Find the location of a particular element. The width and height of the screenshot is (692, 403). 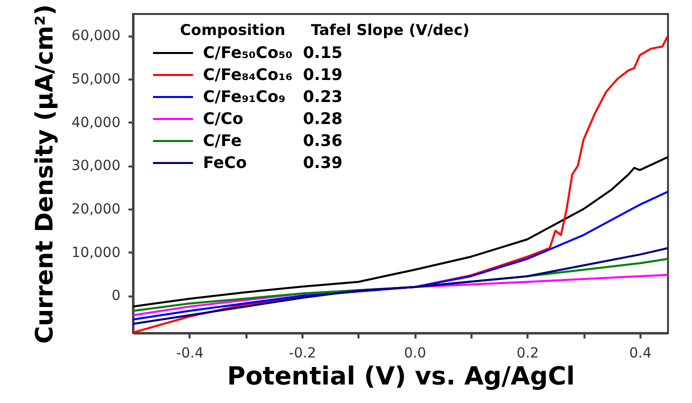

legend-label: C/Co is located at coordinates (223, 118).